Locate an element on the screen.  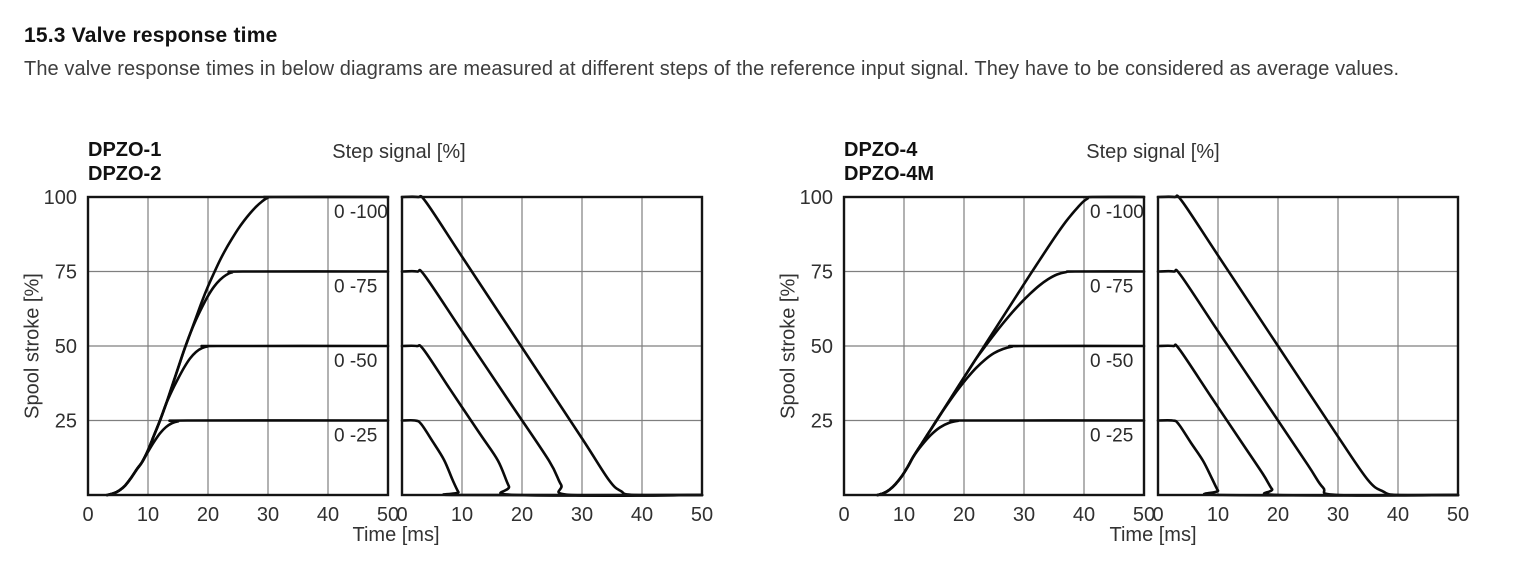
section-heading: 15.3 Valve response time is located at coordinates (151, 35).